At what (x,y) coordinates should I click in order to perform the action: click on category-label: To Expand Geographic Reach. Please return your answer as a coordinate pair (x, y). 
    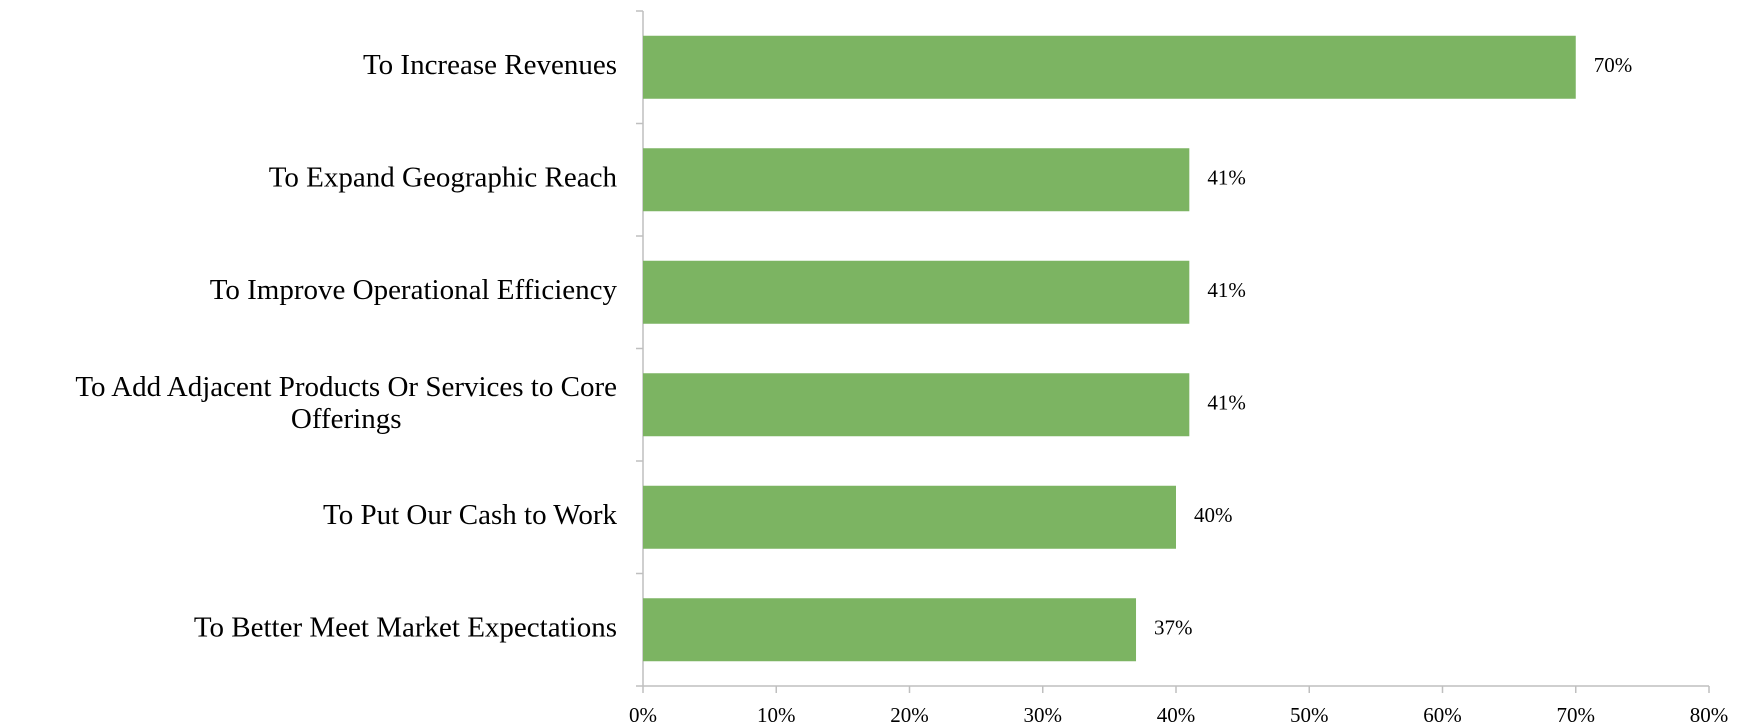
    Looking at the image, I should click on (443, 177).